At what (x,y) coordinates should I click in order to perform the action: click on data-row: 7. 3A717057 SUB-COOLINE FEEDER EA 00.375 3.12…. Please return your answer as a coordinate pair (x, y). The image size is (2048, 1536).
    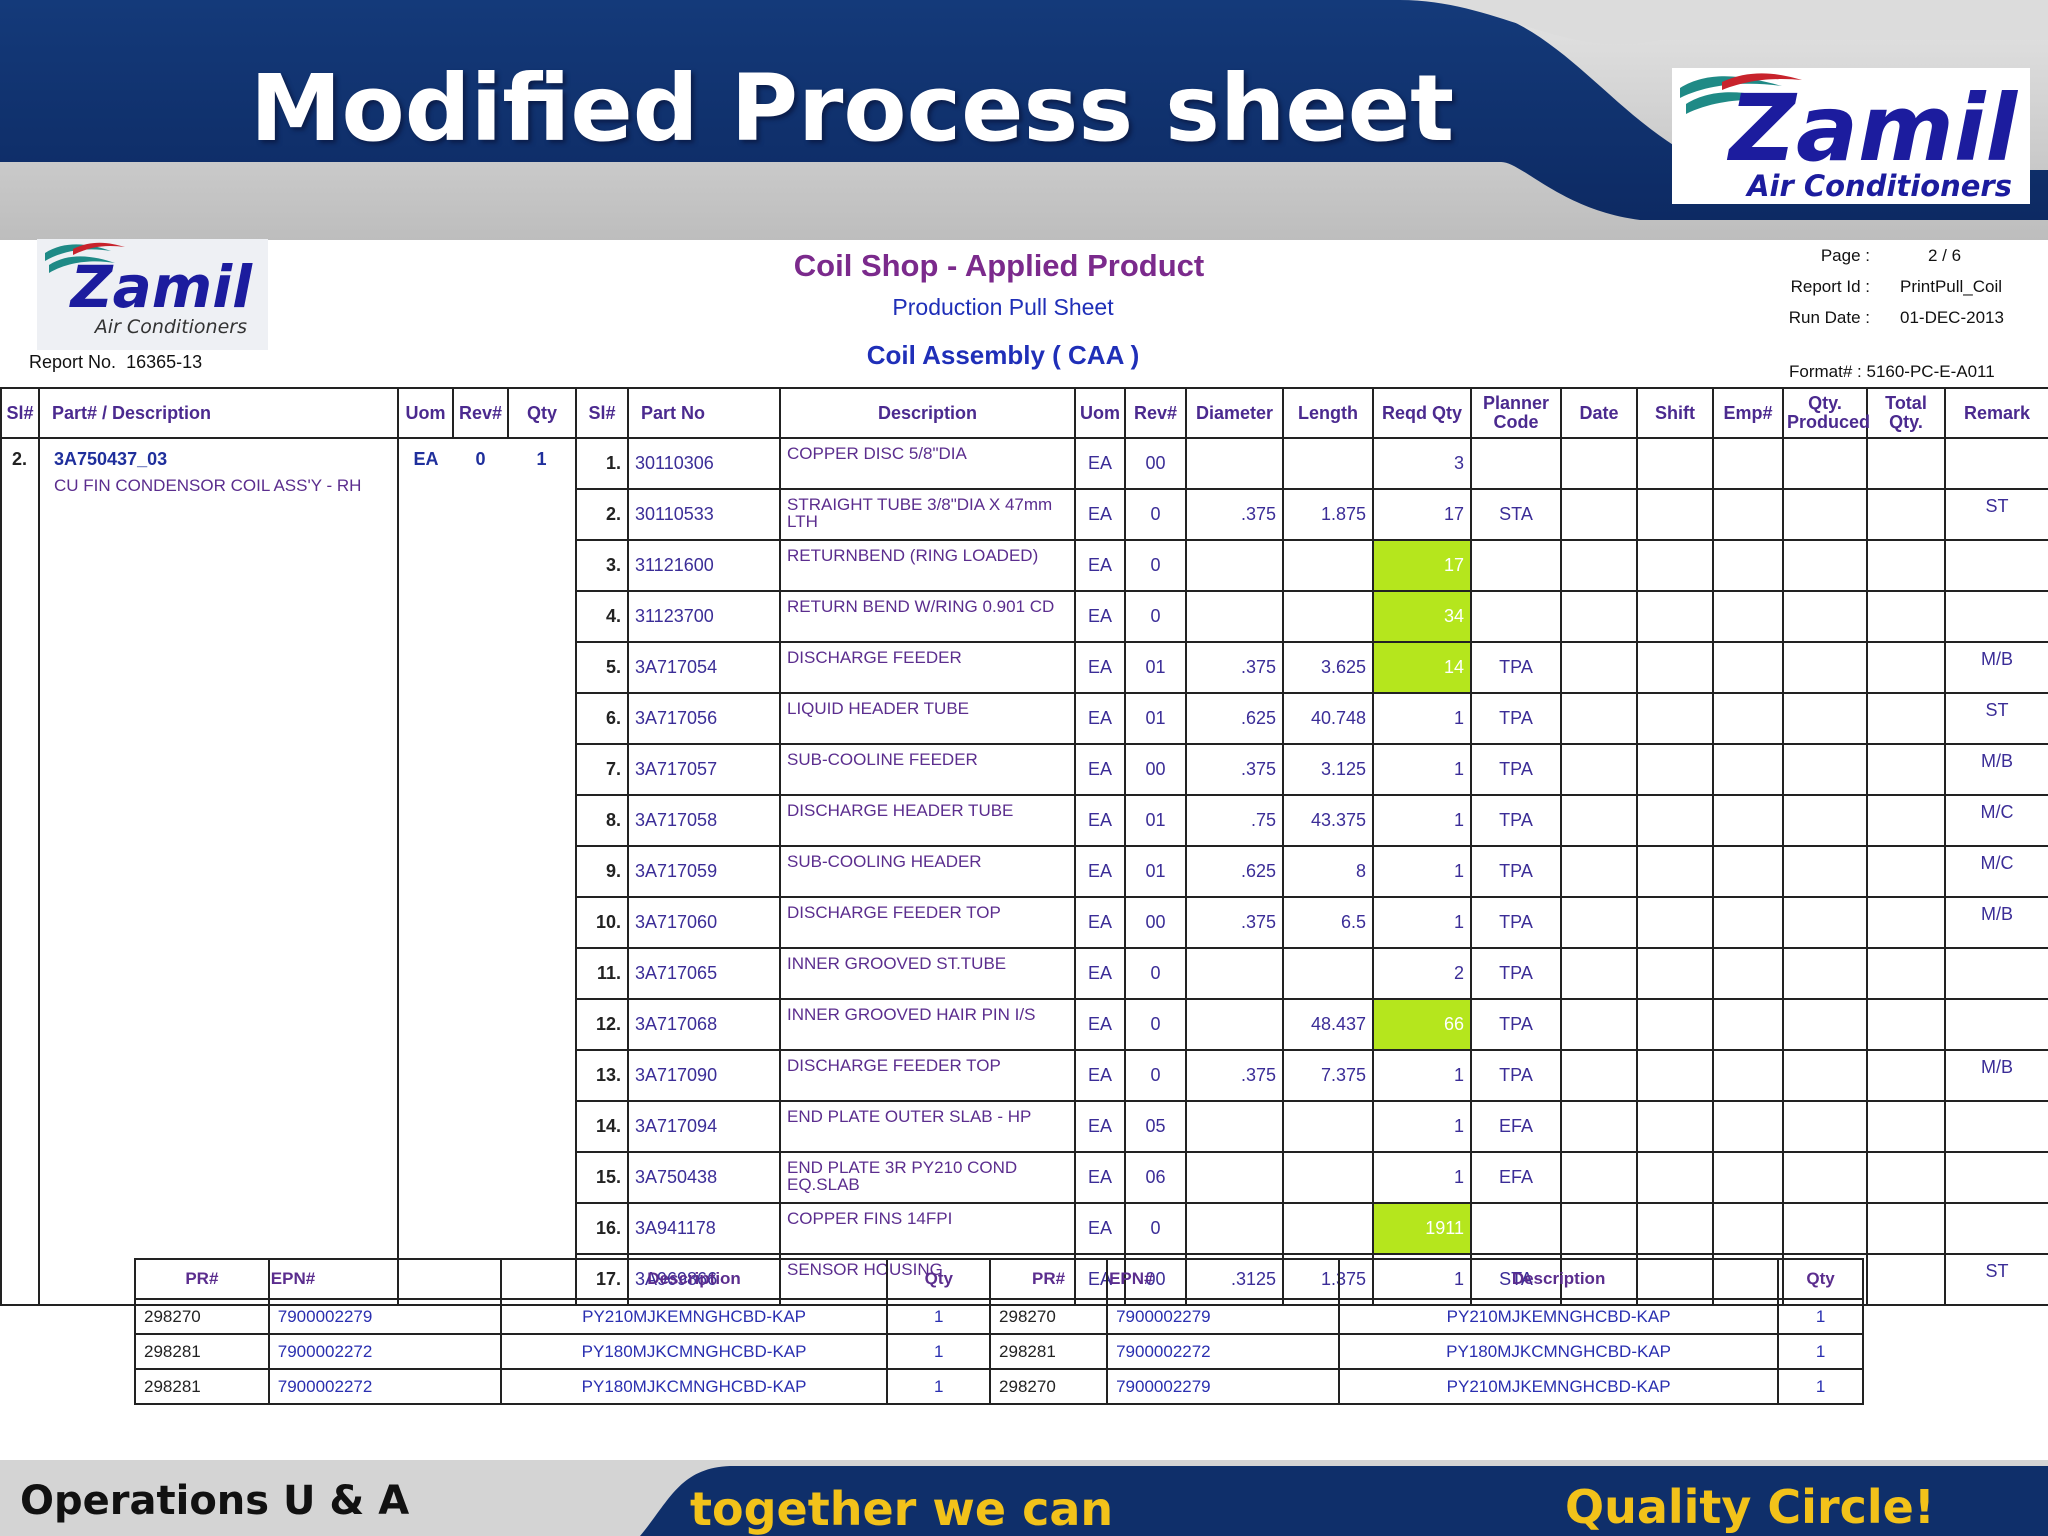
    Looking at the image, I should click on (1024, 769).